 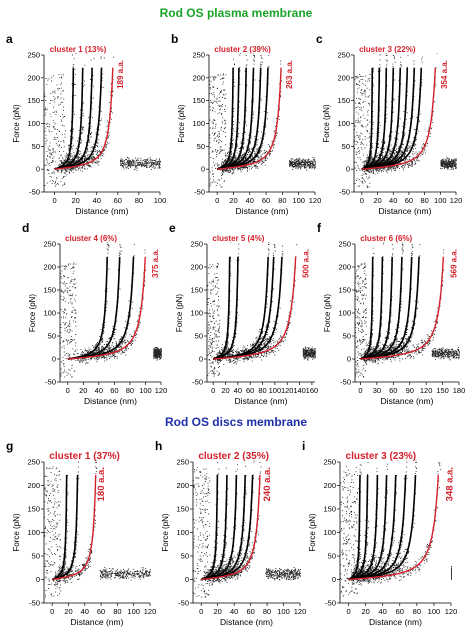 I want to click on x-tick-label-a: 80, so click(x=139, y=200).